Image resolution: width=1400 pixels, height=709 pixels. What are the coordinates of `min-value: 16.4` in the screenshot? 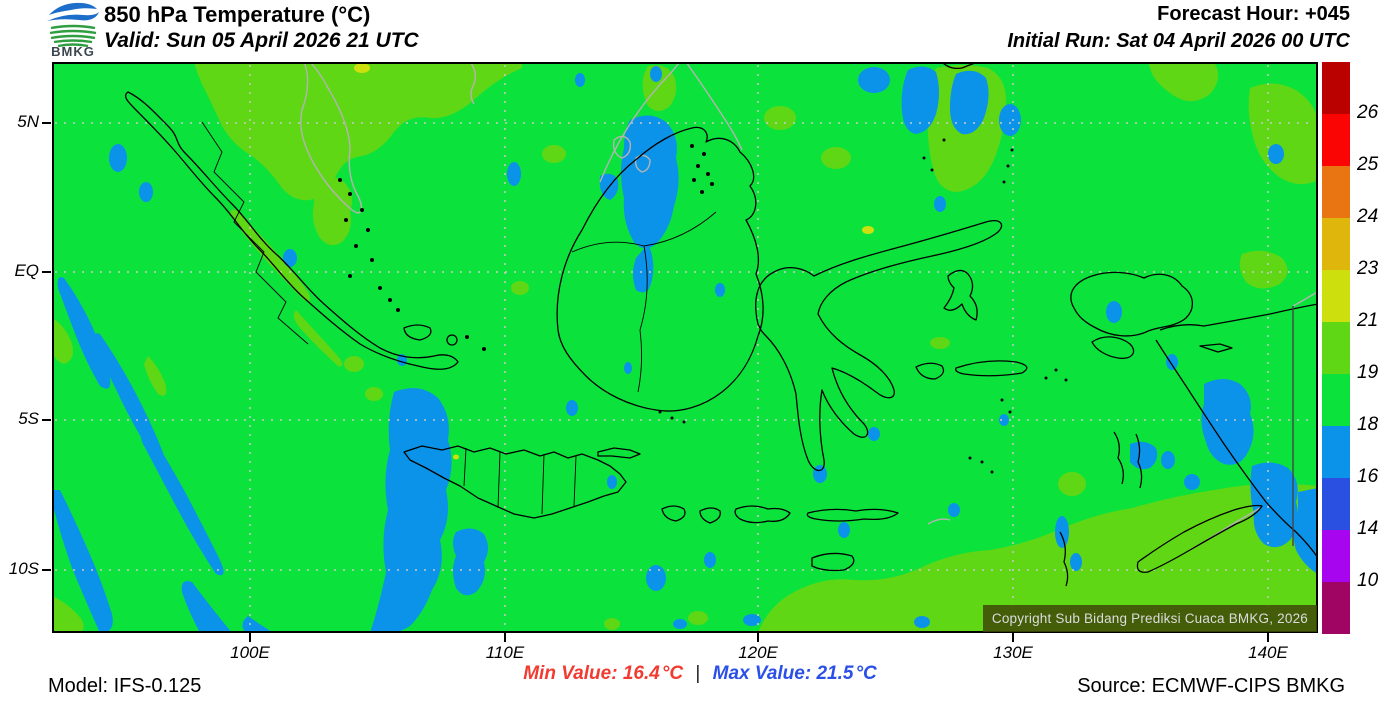 It's located at (641, 673).